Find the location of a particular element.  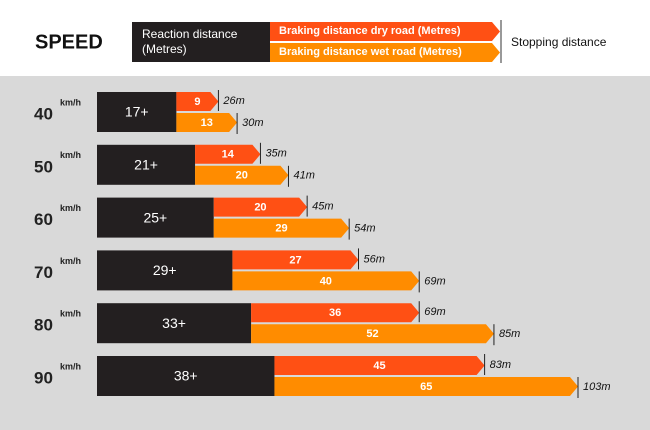

wet-label: 52 is located at coordinates (372, 334).